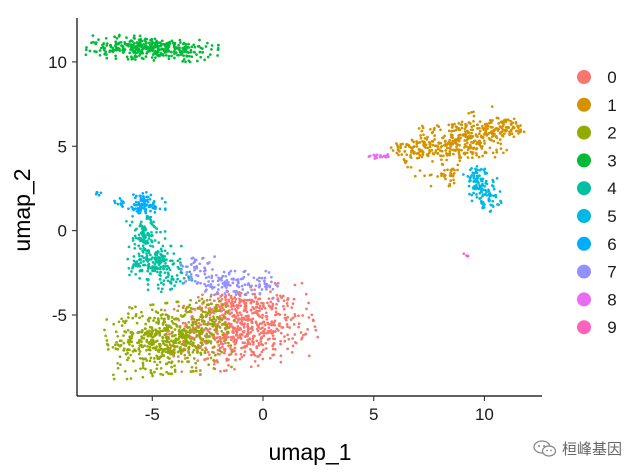  I want to click on legend-item-5: 5, so click(597, 216).